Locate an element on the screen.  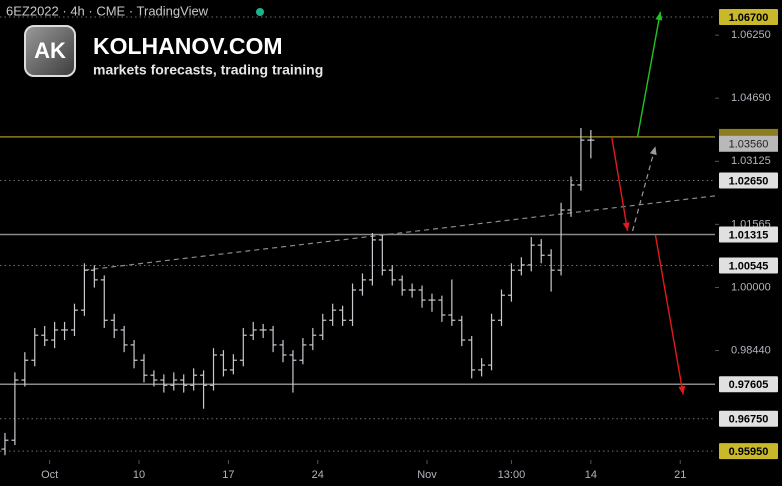
last-price-box is located at coordinates (748, 143).